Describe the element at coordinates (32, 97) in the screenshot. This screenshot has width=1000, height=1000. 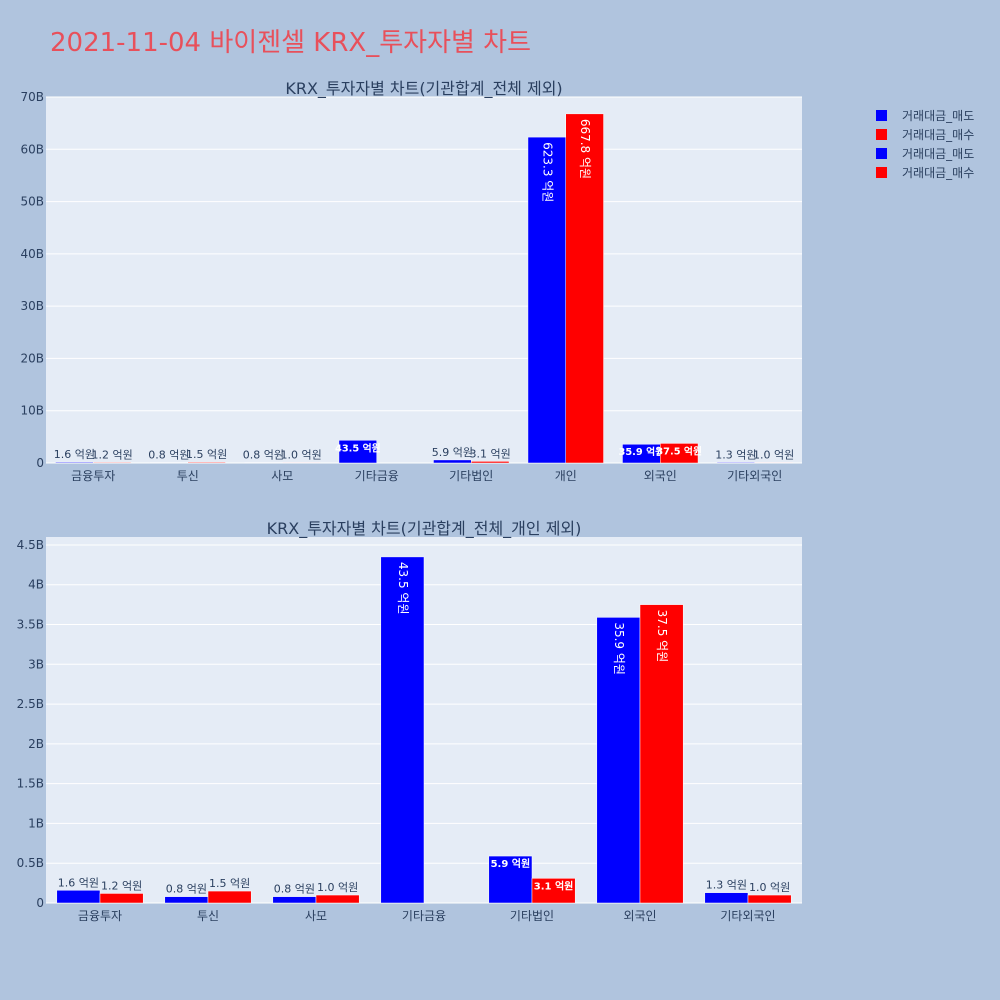
I see `y-tick-label: 70B` at that location.